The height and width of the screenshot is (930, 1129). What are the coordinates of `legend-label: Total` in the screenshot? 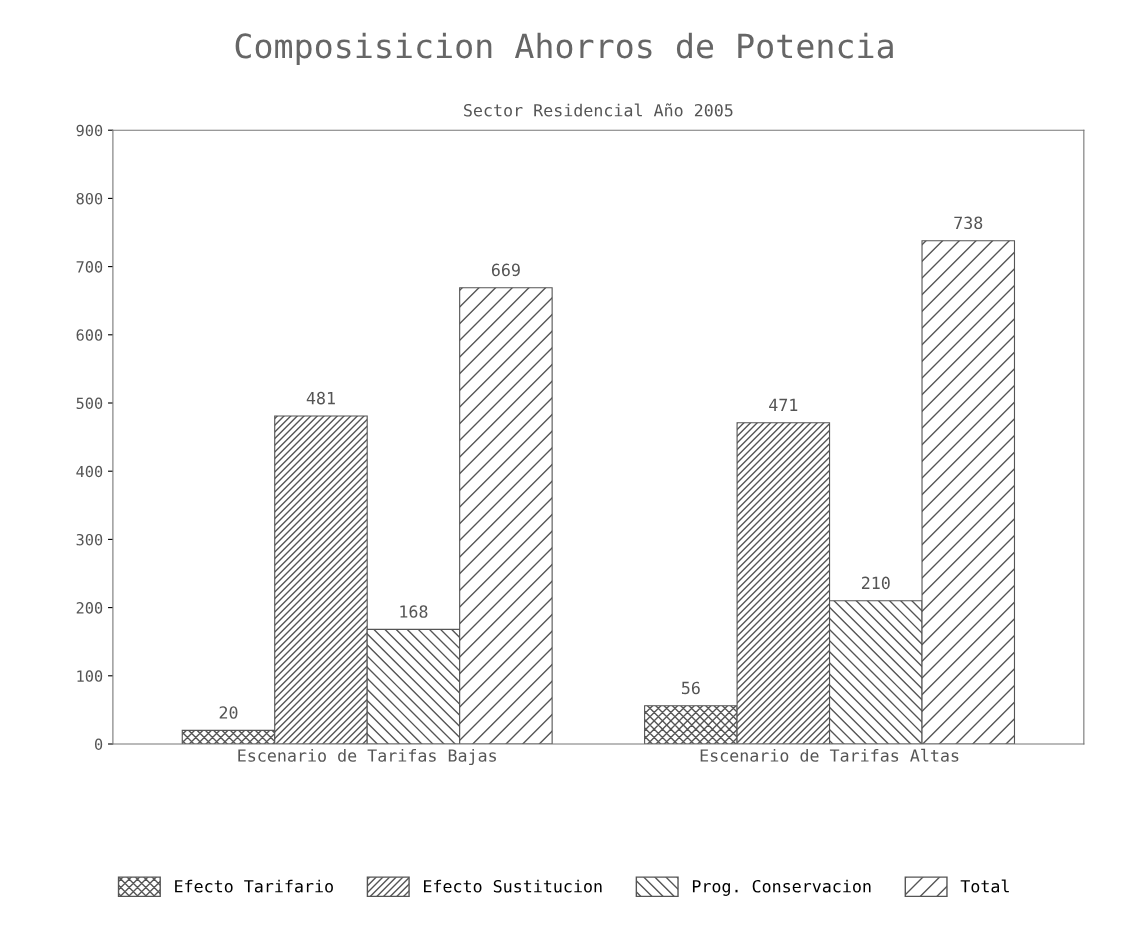 It's located at (984, 886).